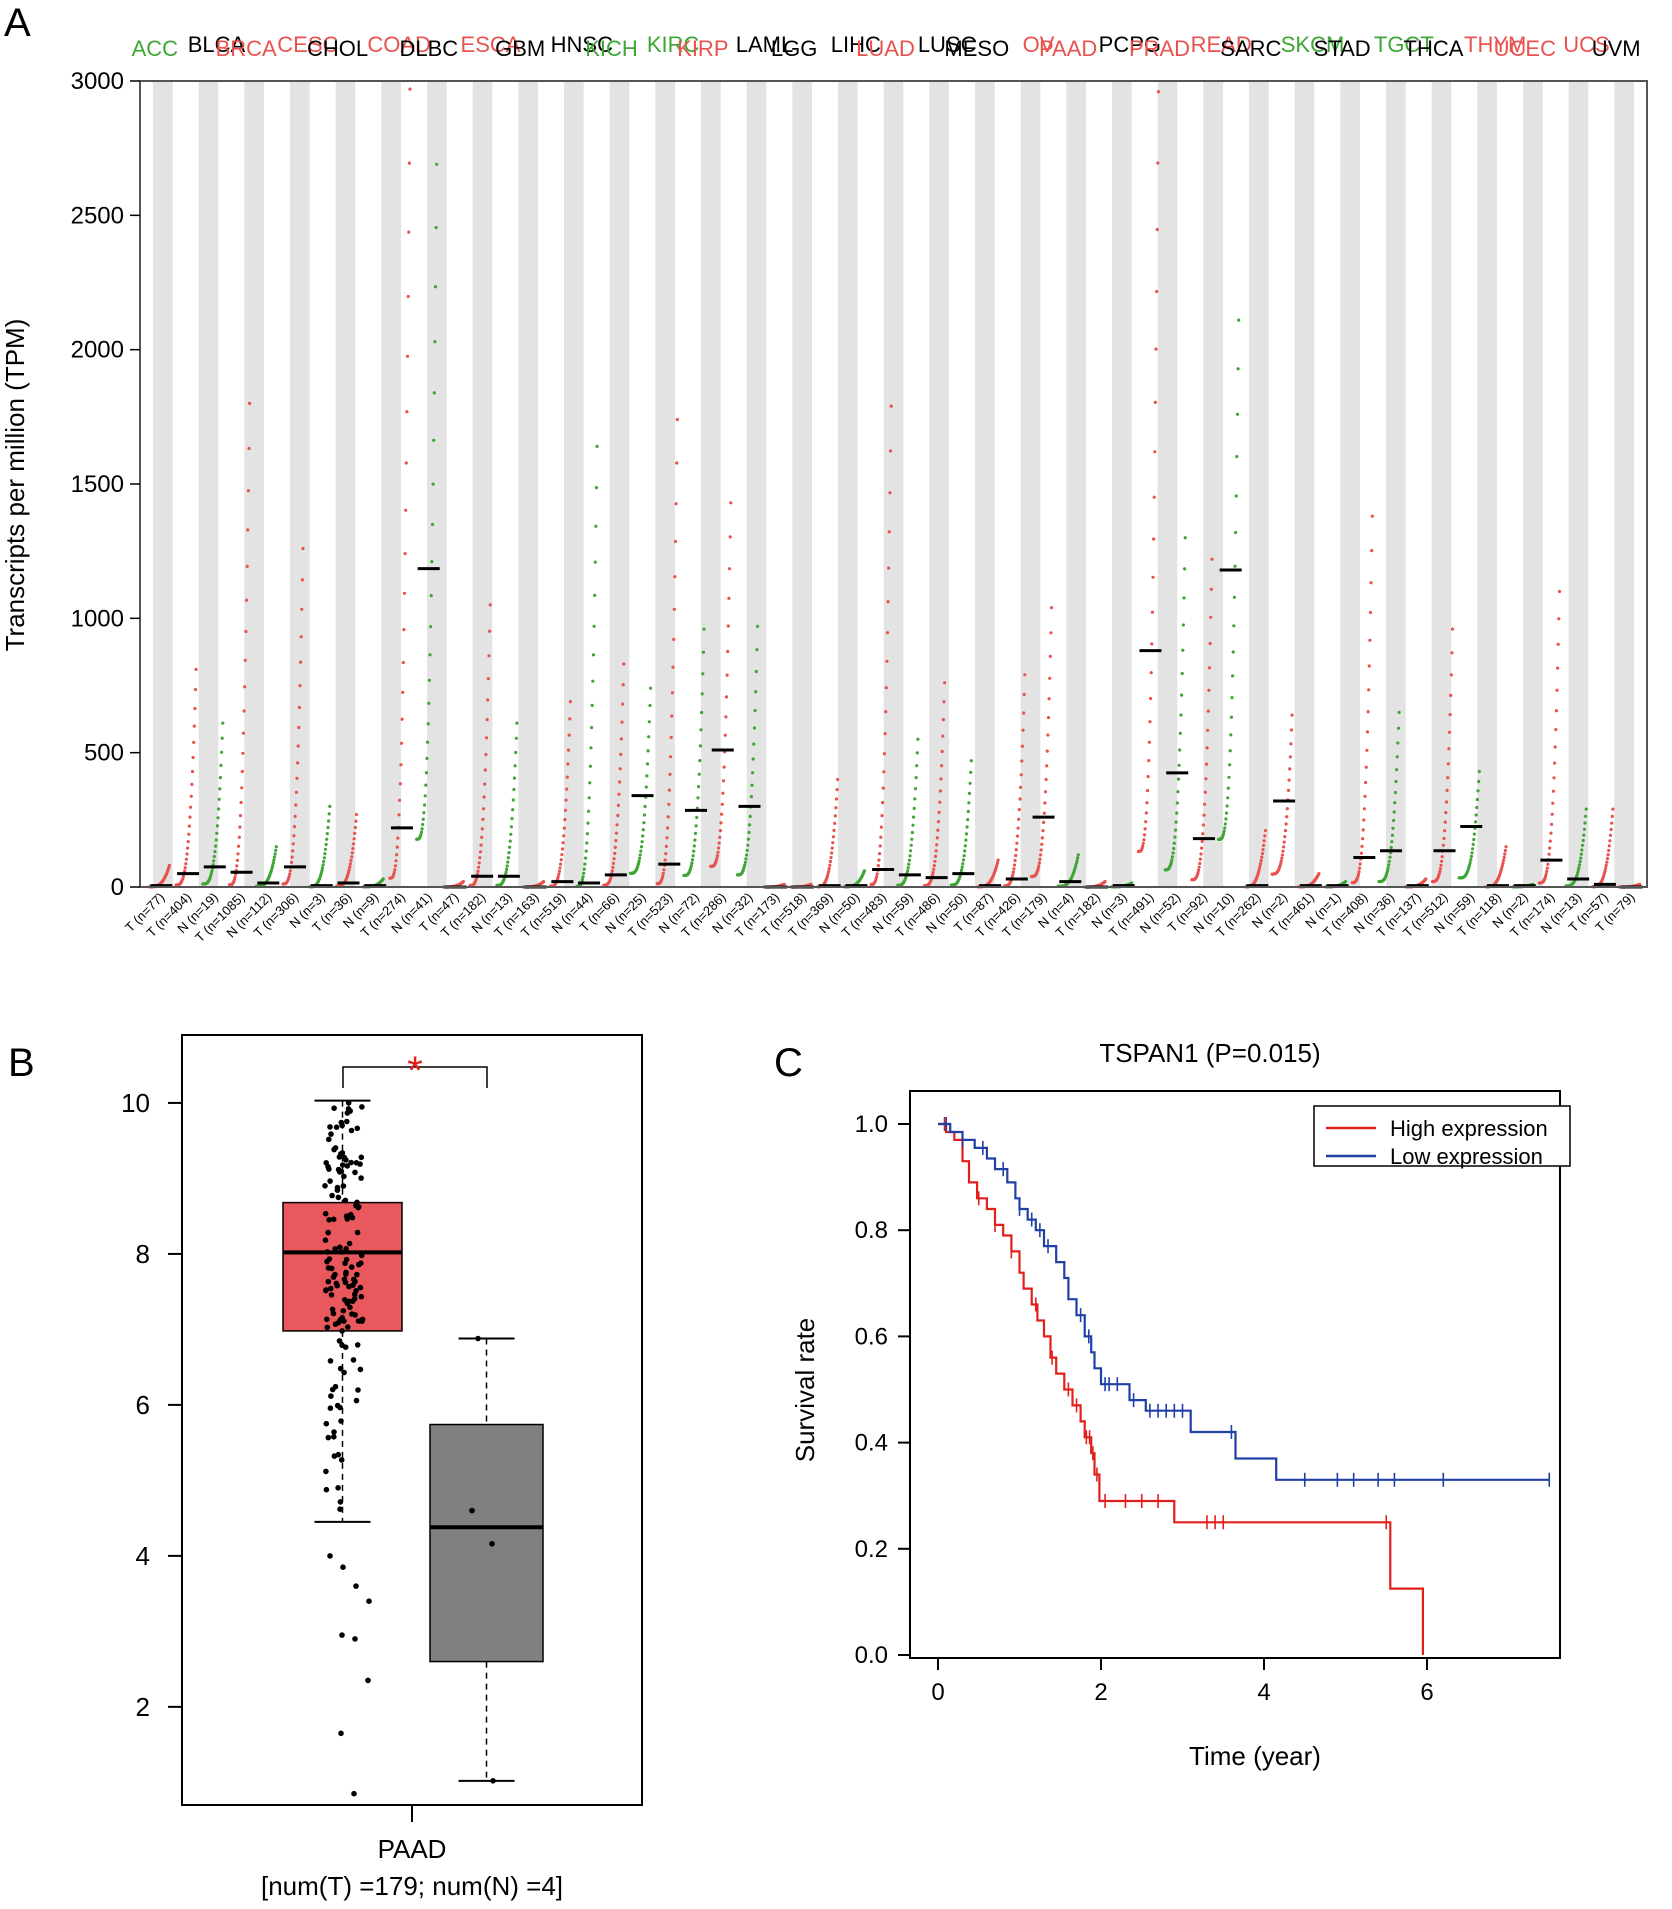 The width and height of the screenshot is (1672, 1909). I want to click on cancer-label-brca: BRCA, so click(246, 48).